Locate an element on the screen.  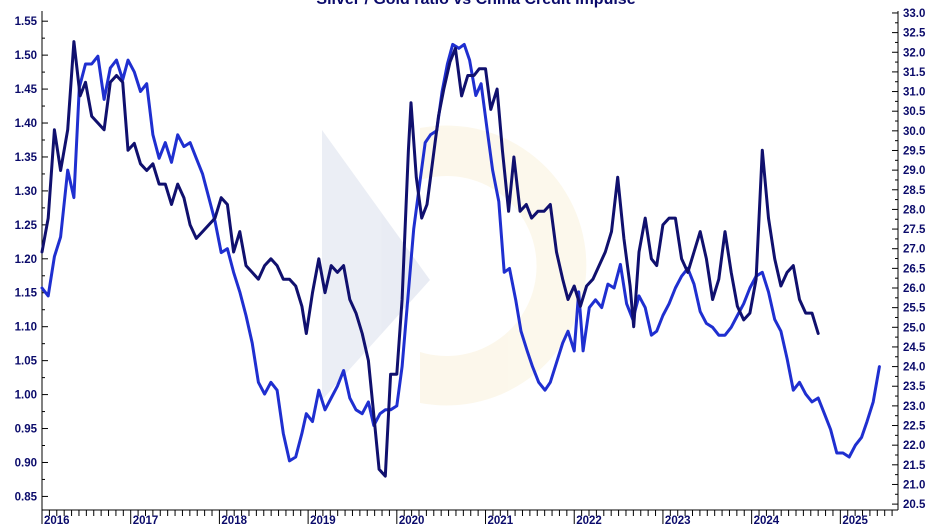
y-right-tick-label: 23.5 is located at coordinates (914, 387).